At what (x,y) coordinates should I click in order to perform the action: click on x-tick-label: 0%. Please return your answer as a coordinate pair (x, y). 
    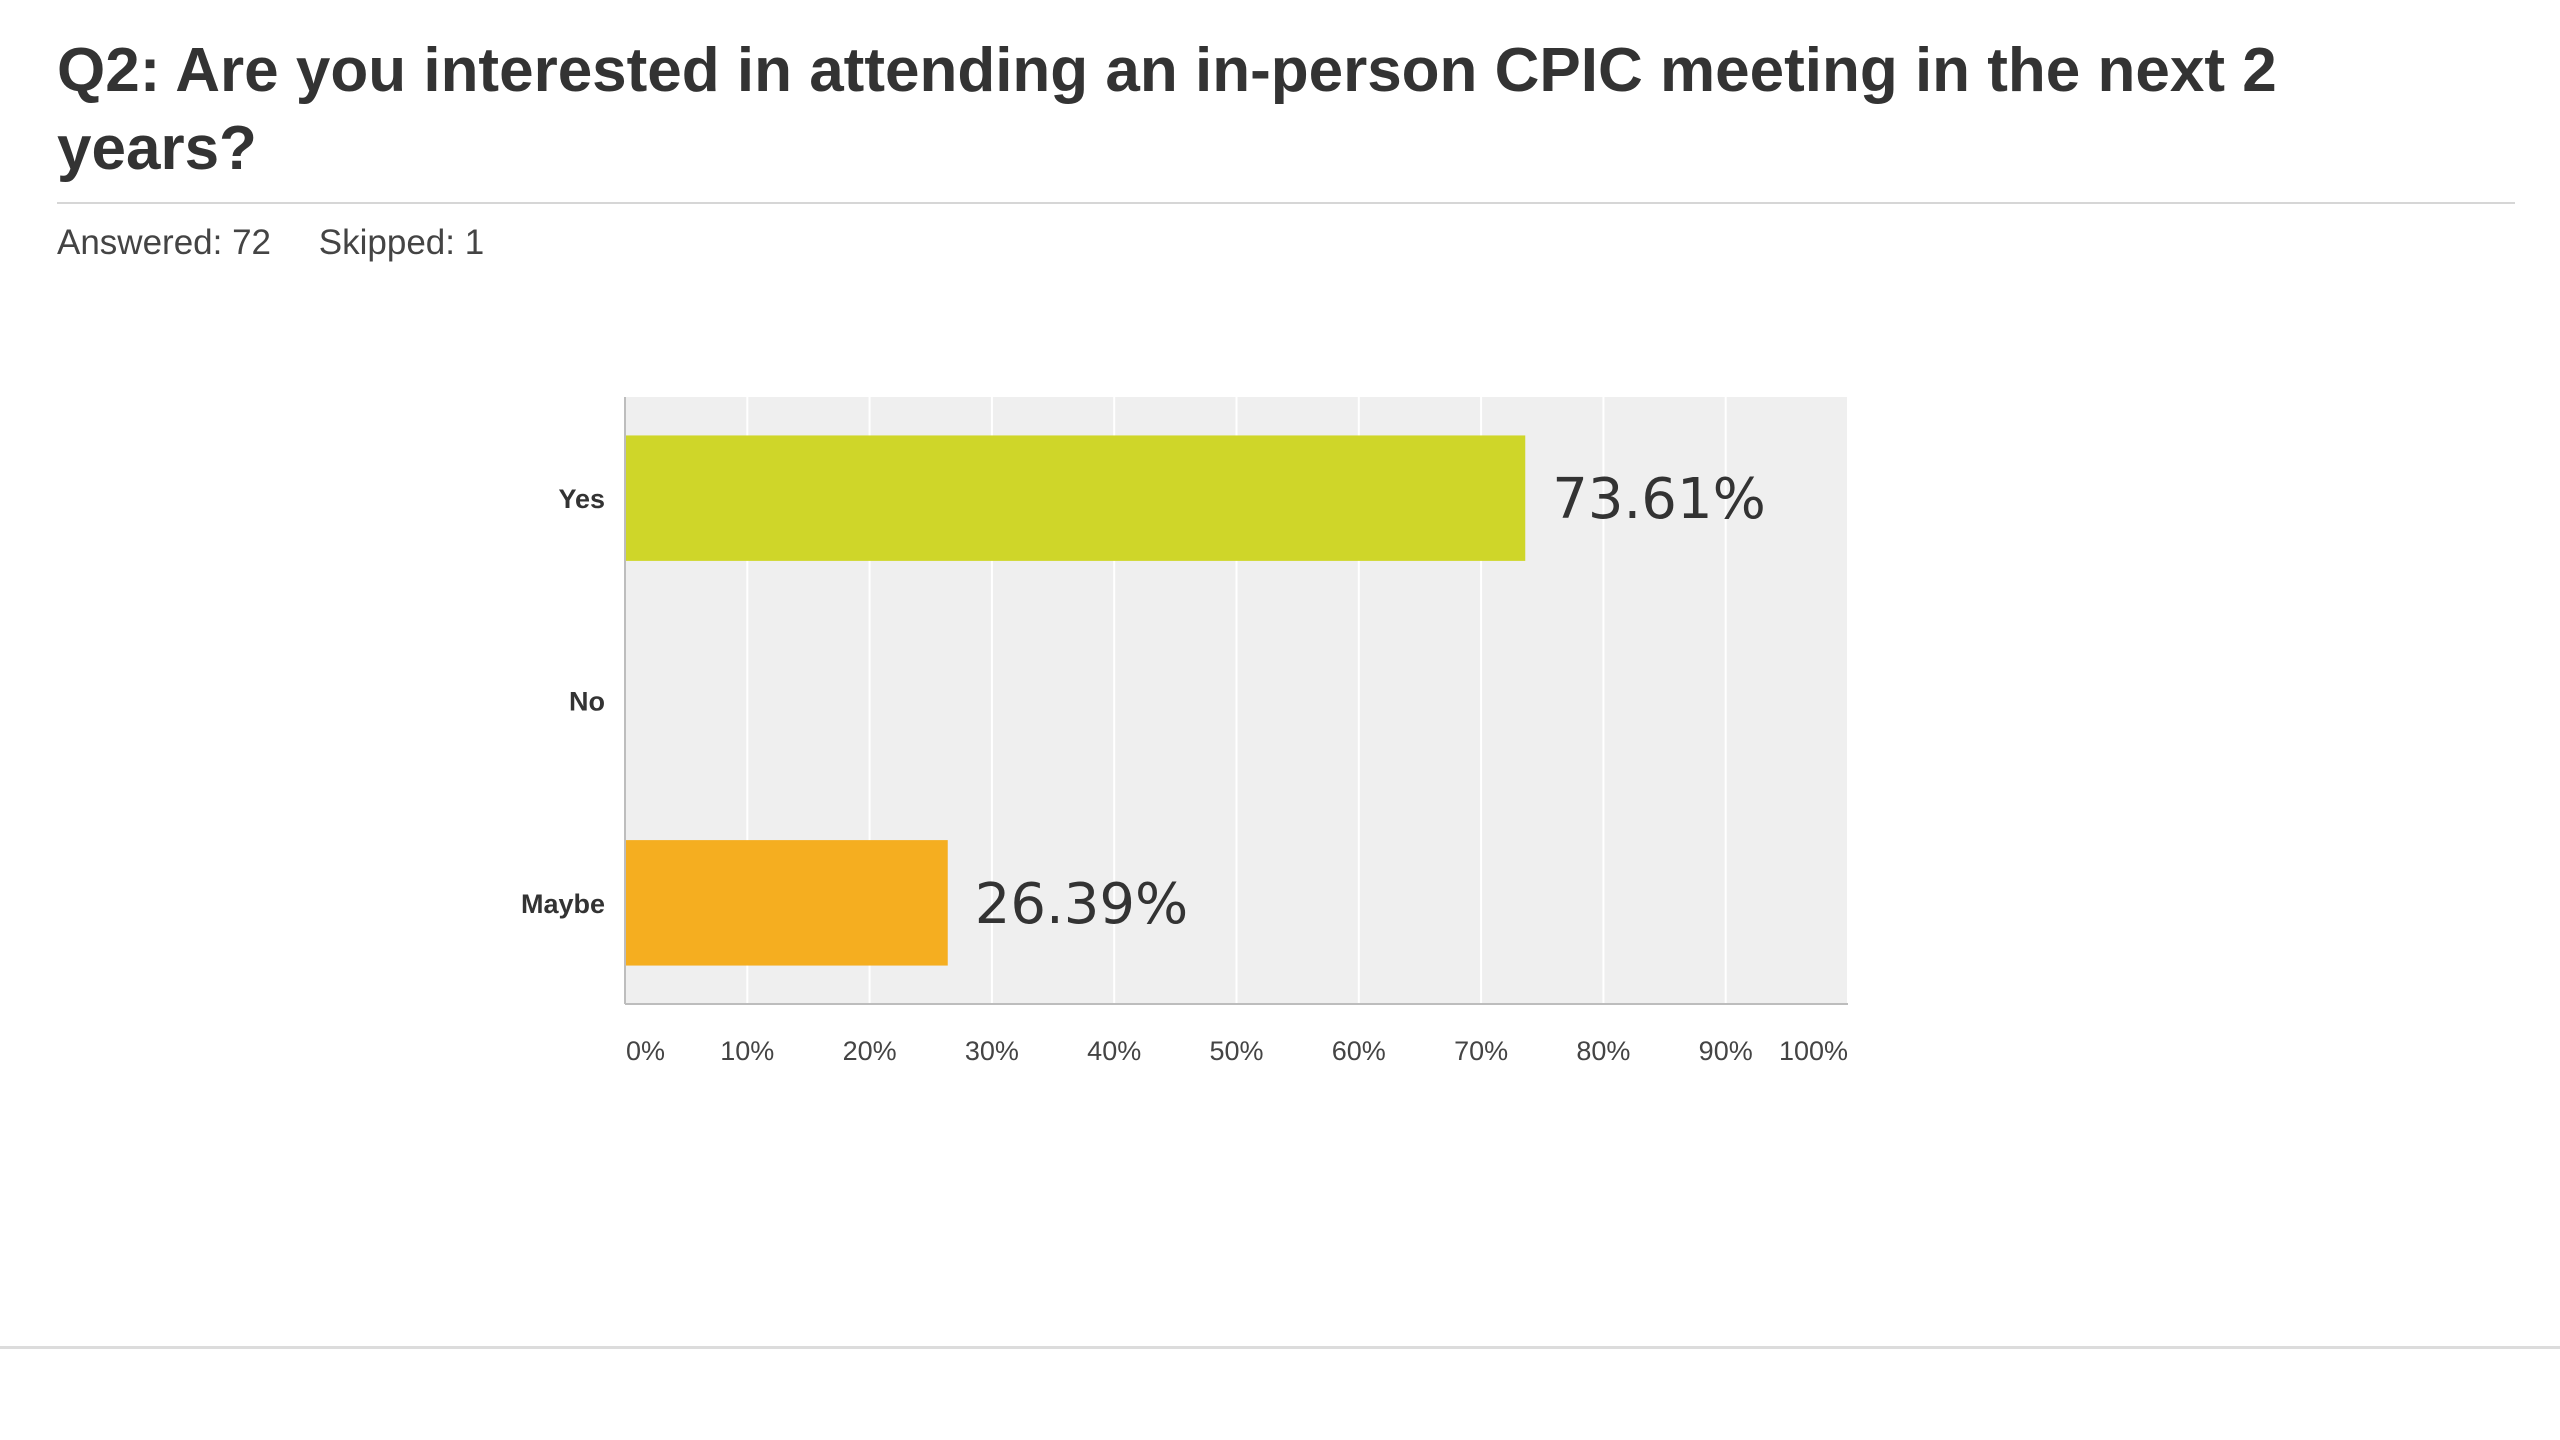
    Looking at the image, I should click on (645, 1051).